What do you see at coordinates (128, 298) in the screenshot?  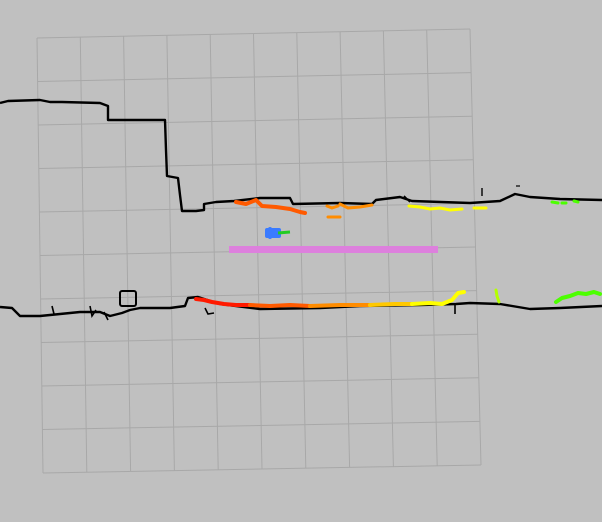 I see `wall-alcove` at bounding box center [128, 298].